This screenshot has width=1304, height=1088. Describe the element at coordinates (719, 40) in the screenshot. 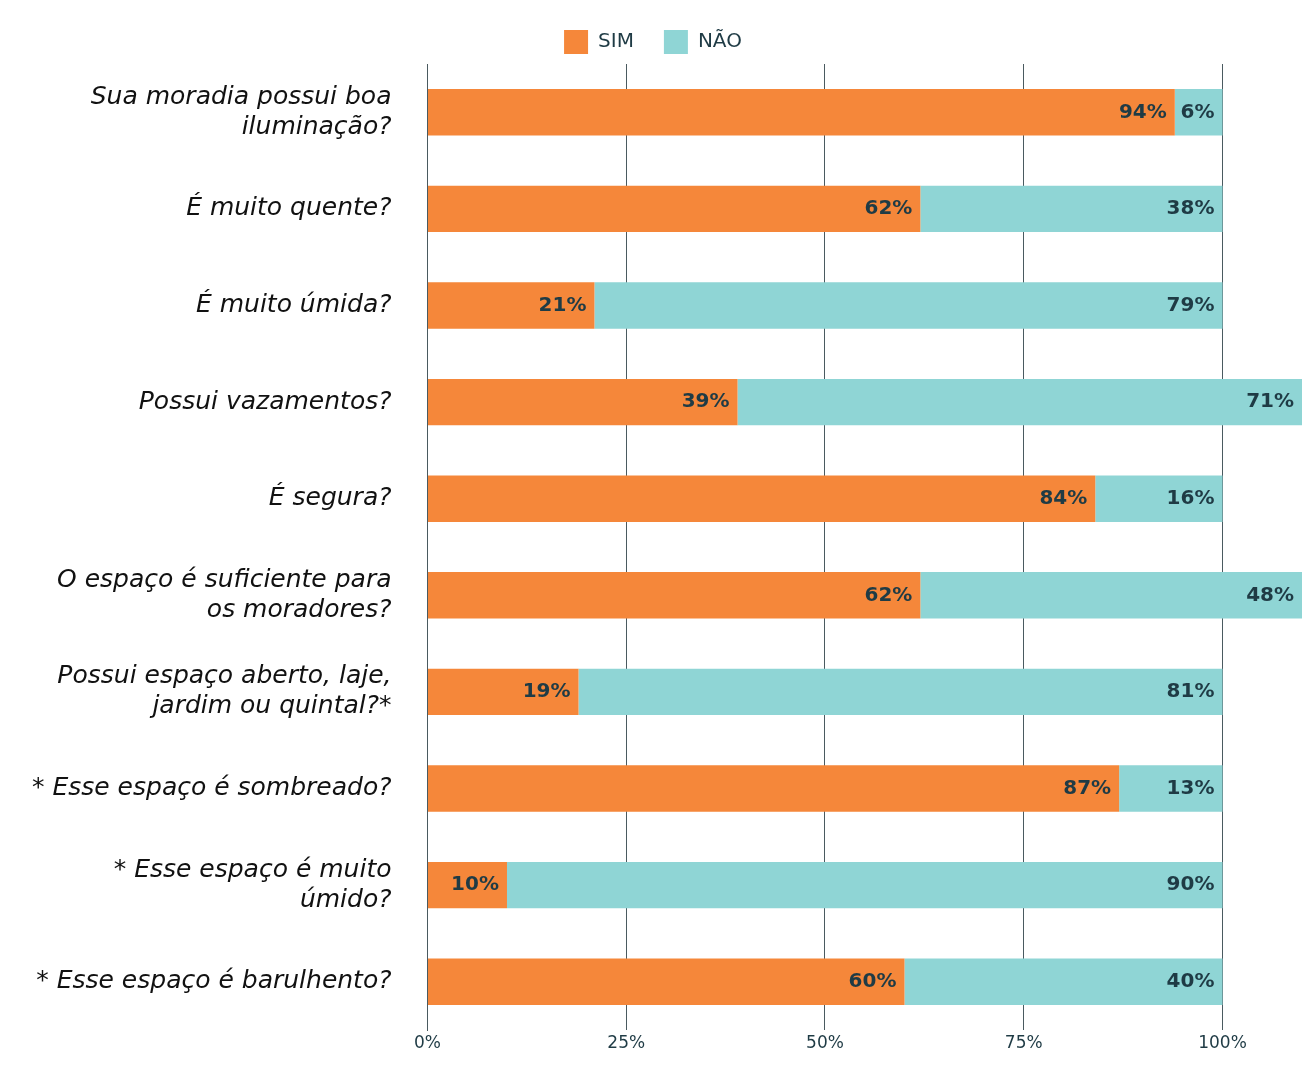

I see `legend-label: NÃO` at that location.